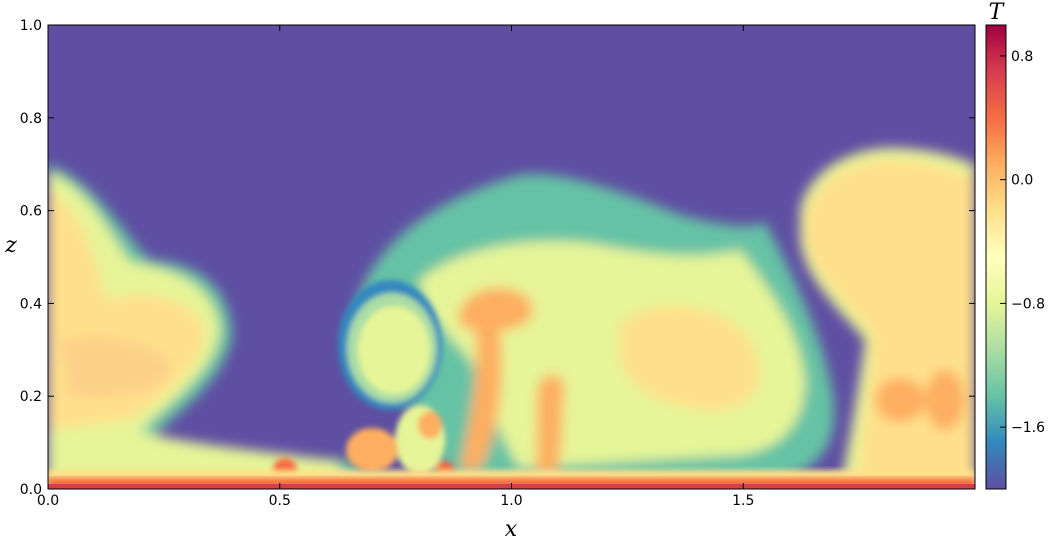  I want to click on y-axis-label: z, so click(10, 245).